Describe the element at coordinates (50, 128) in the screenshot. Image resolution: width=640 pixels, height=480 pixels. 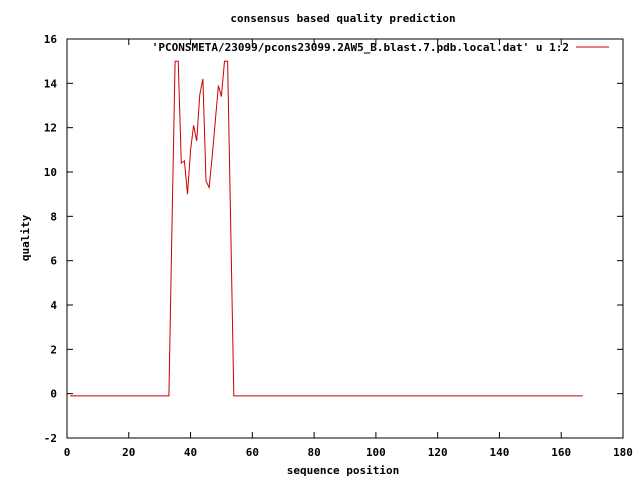
I see `y-tick-label: 12` at that location.